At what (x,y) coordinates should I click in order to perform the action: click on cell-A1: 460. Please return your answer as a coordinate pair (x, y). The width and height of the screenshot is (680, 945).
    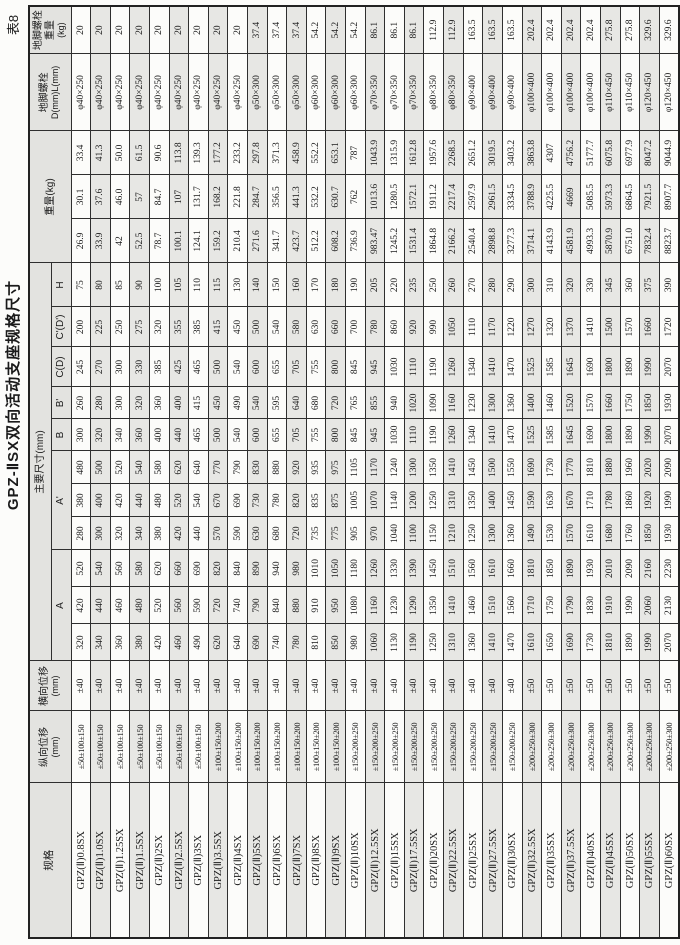
    Looking at the image, I should click on (179, 642).